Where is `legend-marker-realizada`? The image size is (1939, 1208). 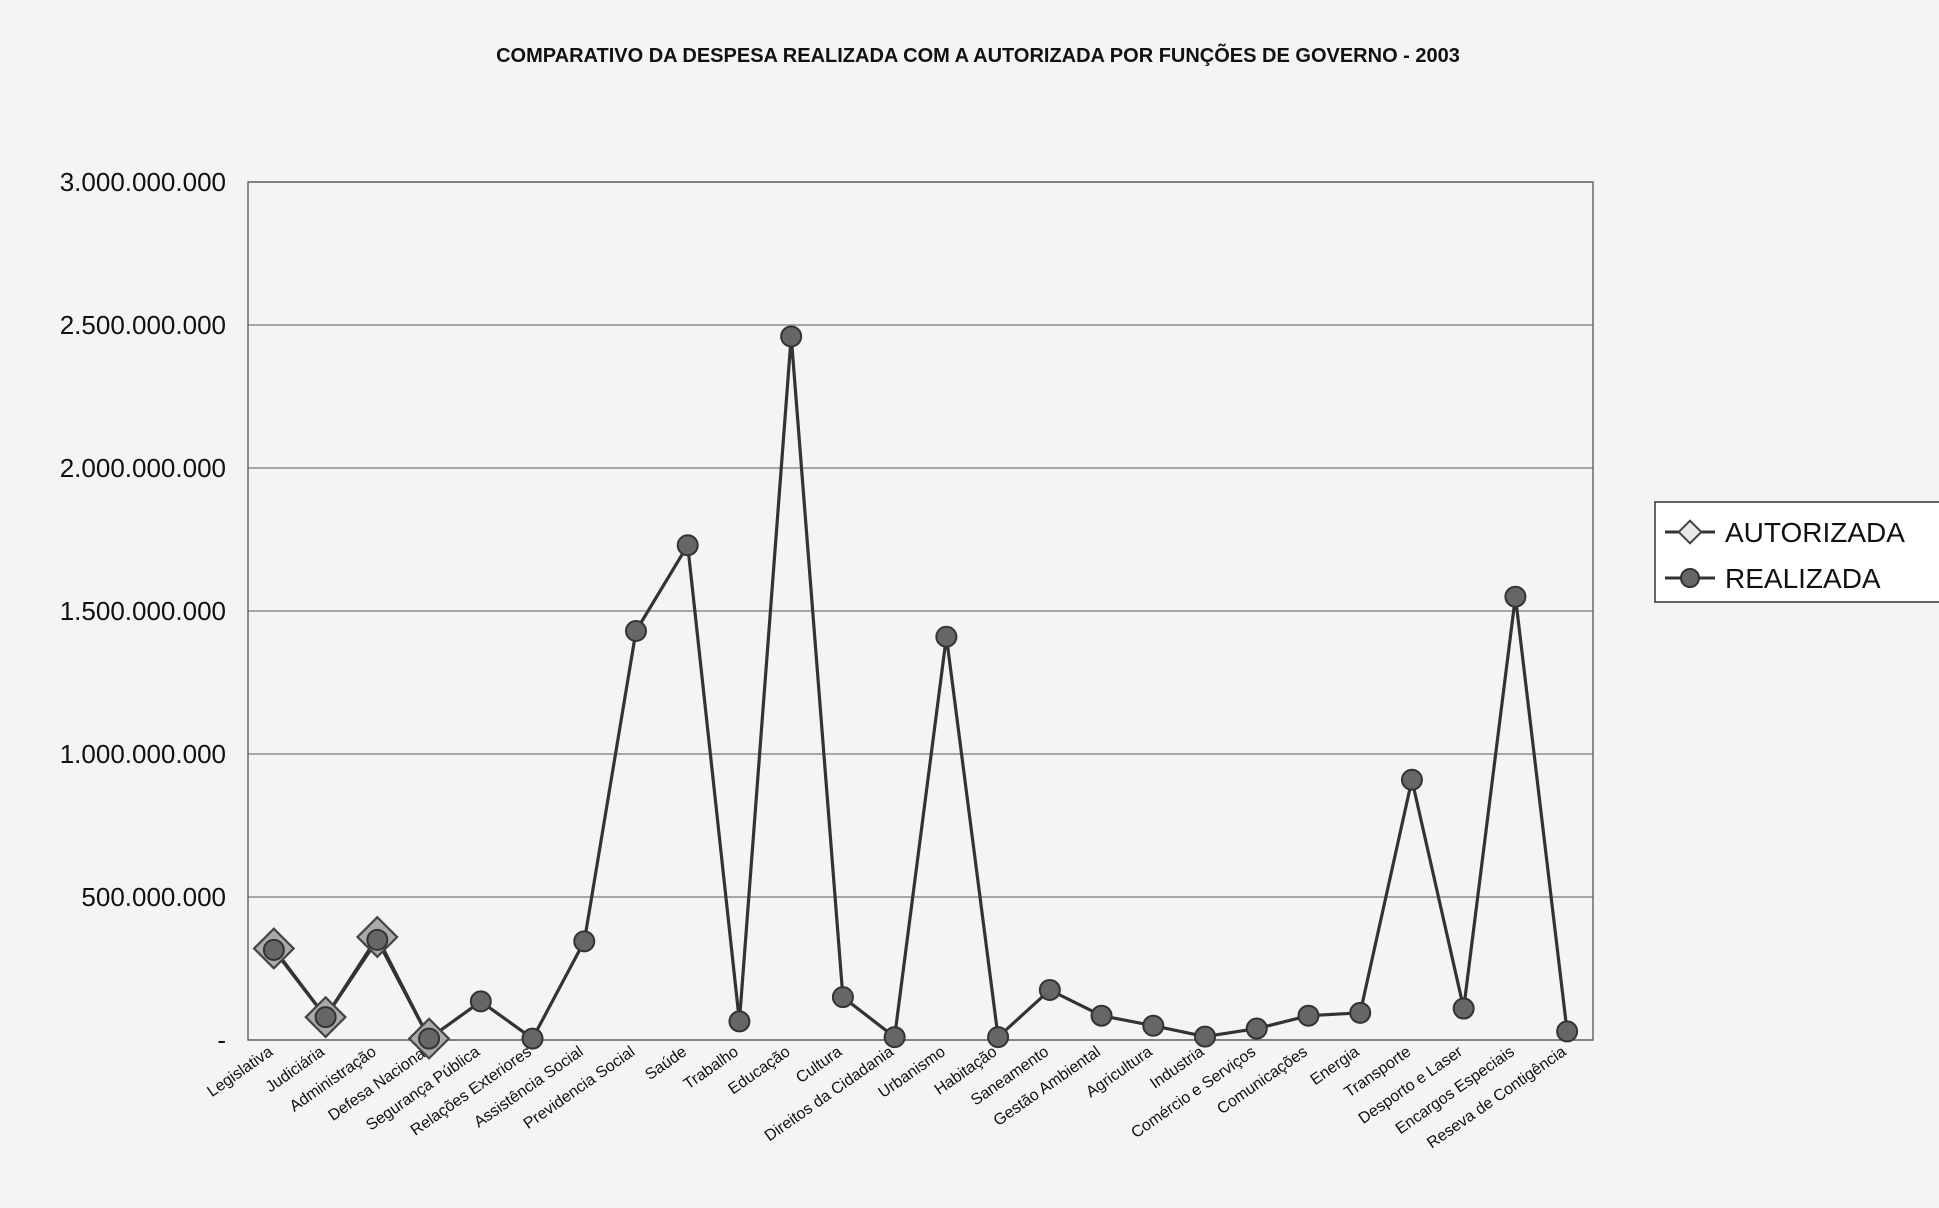
legend-marker-realizada is located at coordinates (1690, 578).